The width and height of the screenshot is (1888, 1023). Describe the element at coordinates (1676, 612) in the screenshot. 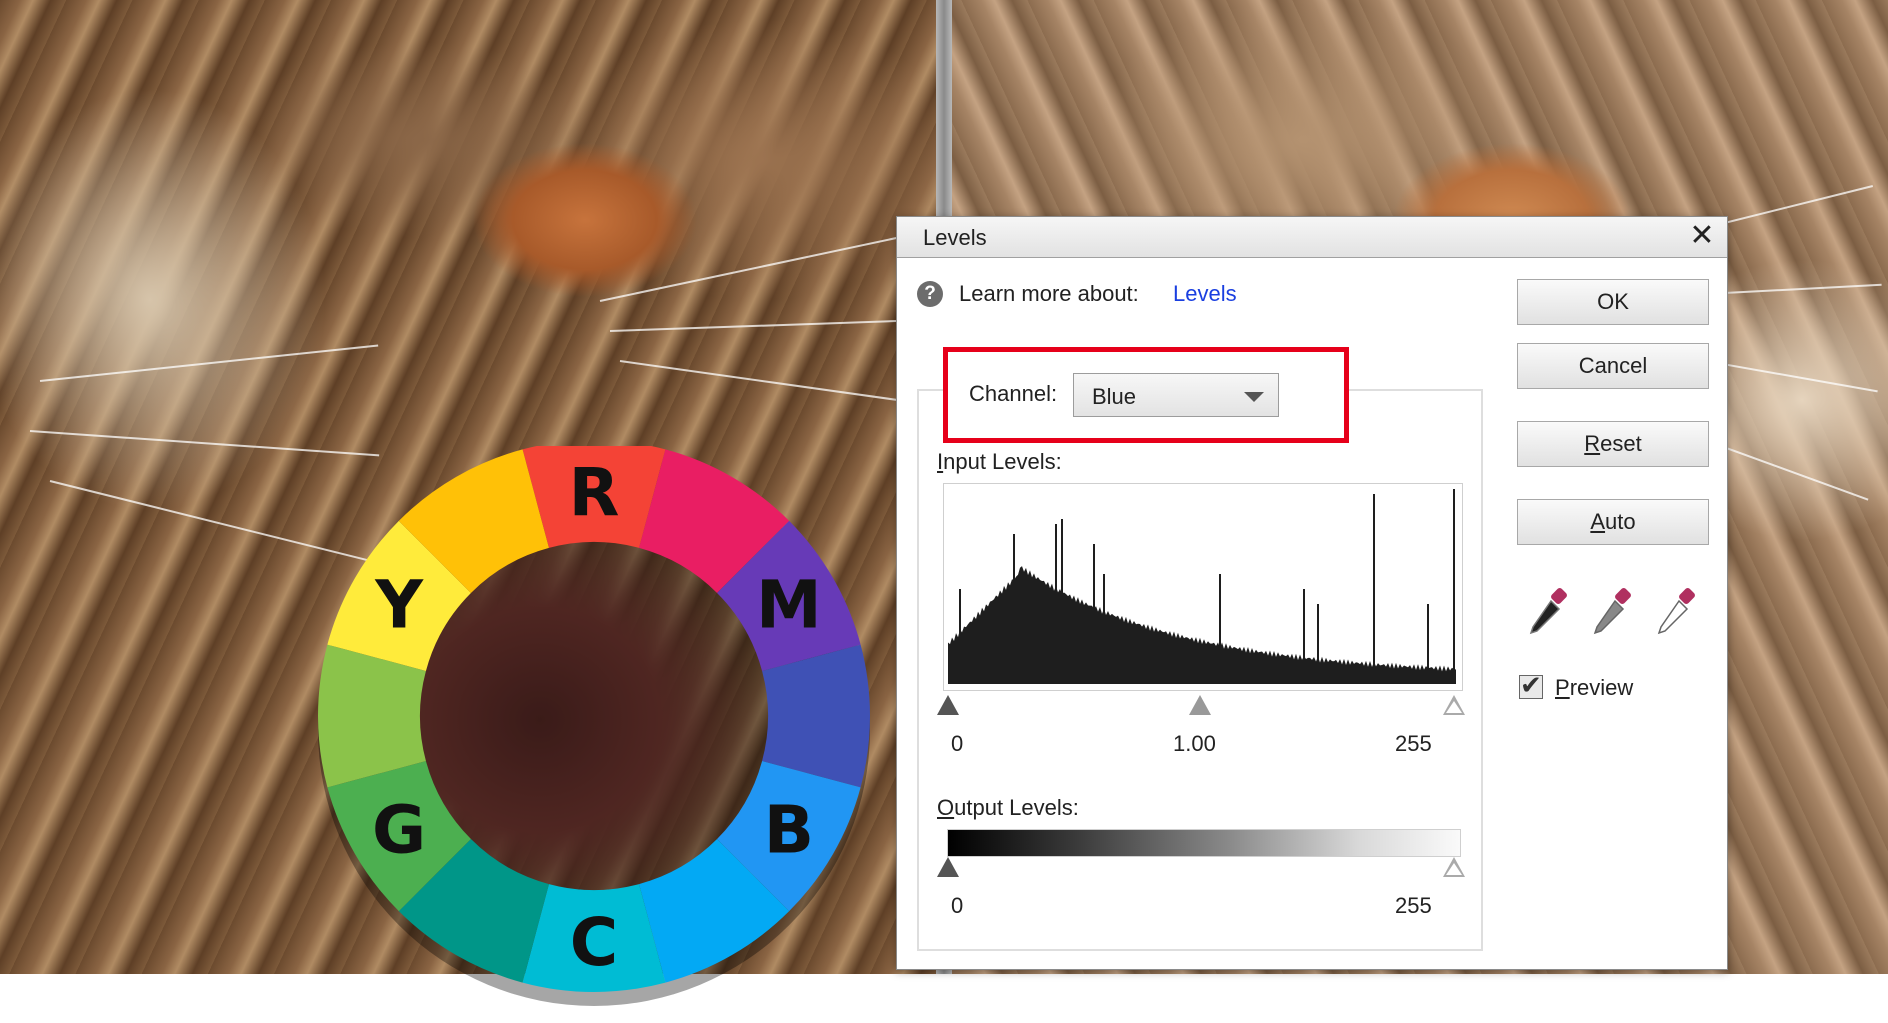

I see `white-eyedropper-icon` at that location.